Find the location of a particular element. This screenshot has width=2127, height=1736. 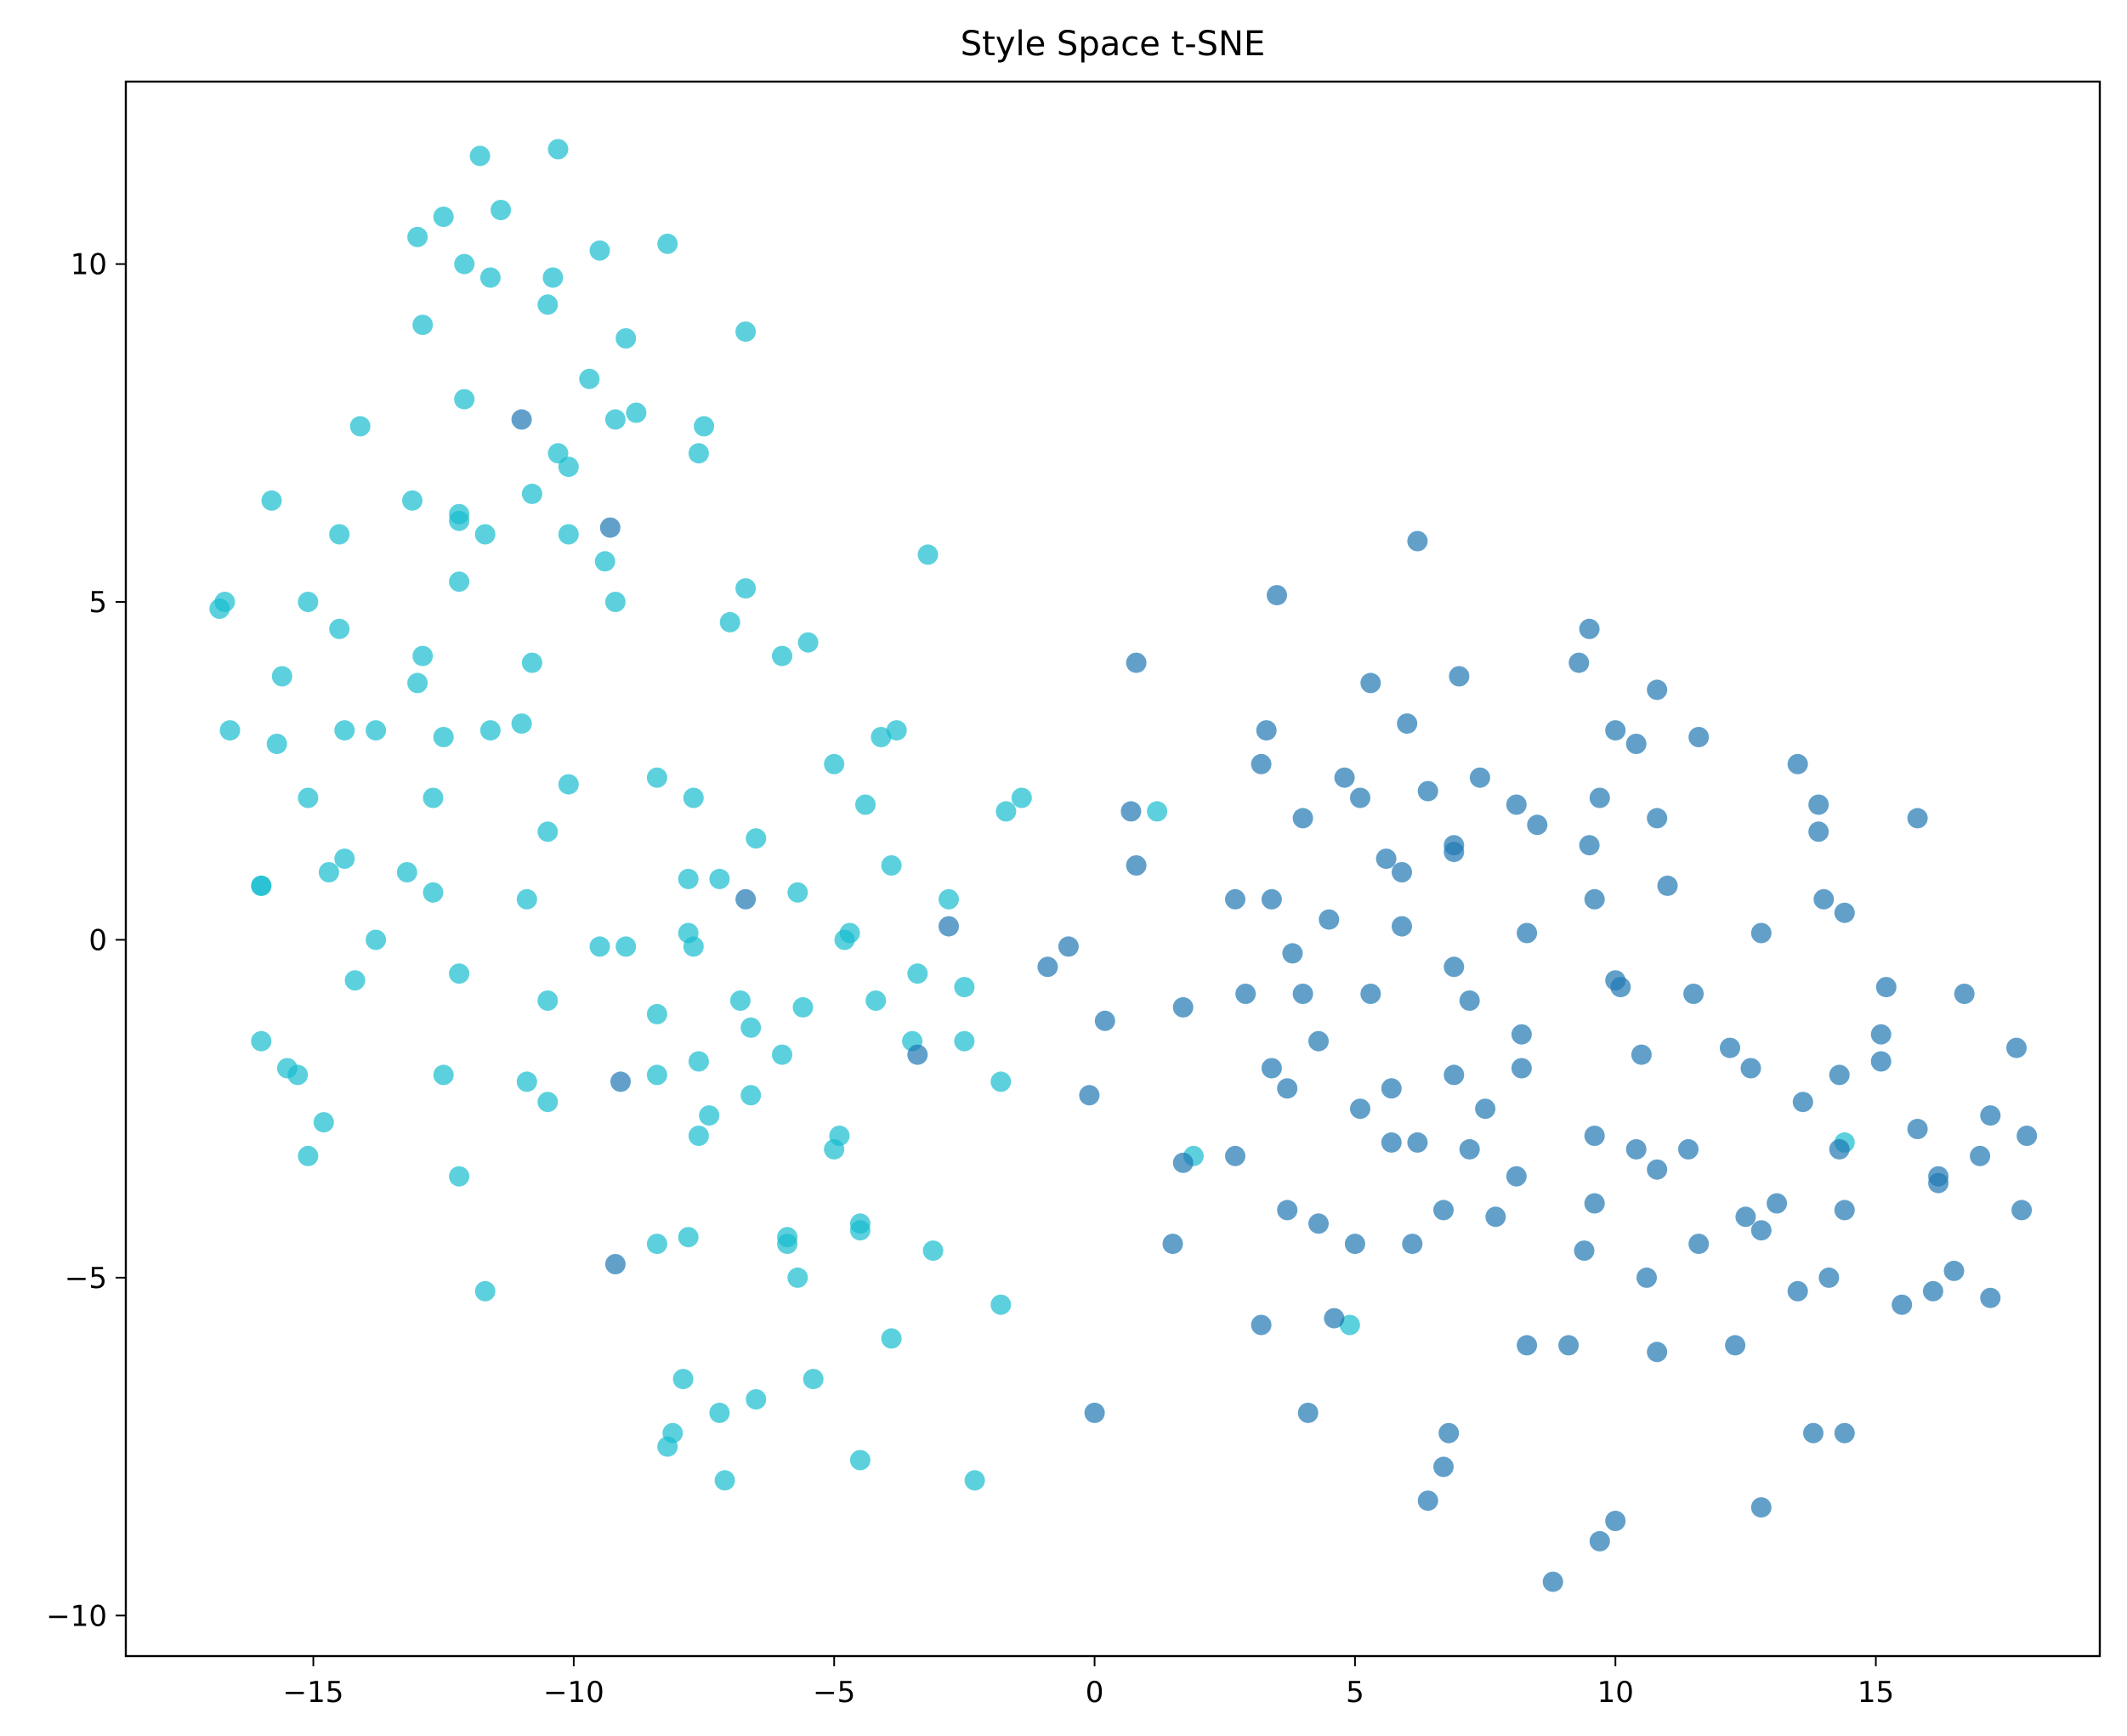

y-tick-label: 5 is located at coordinates (97, 603).